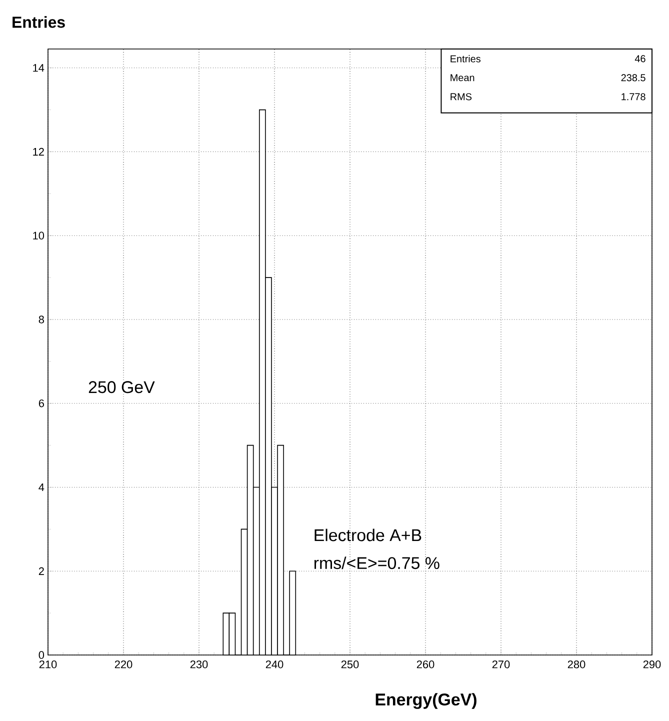  I want to click on y-tick-label: 0, so click(41, 655).